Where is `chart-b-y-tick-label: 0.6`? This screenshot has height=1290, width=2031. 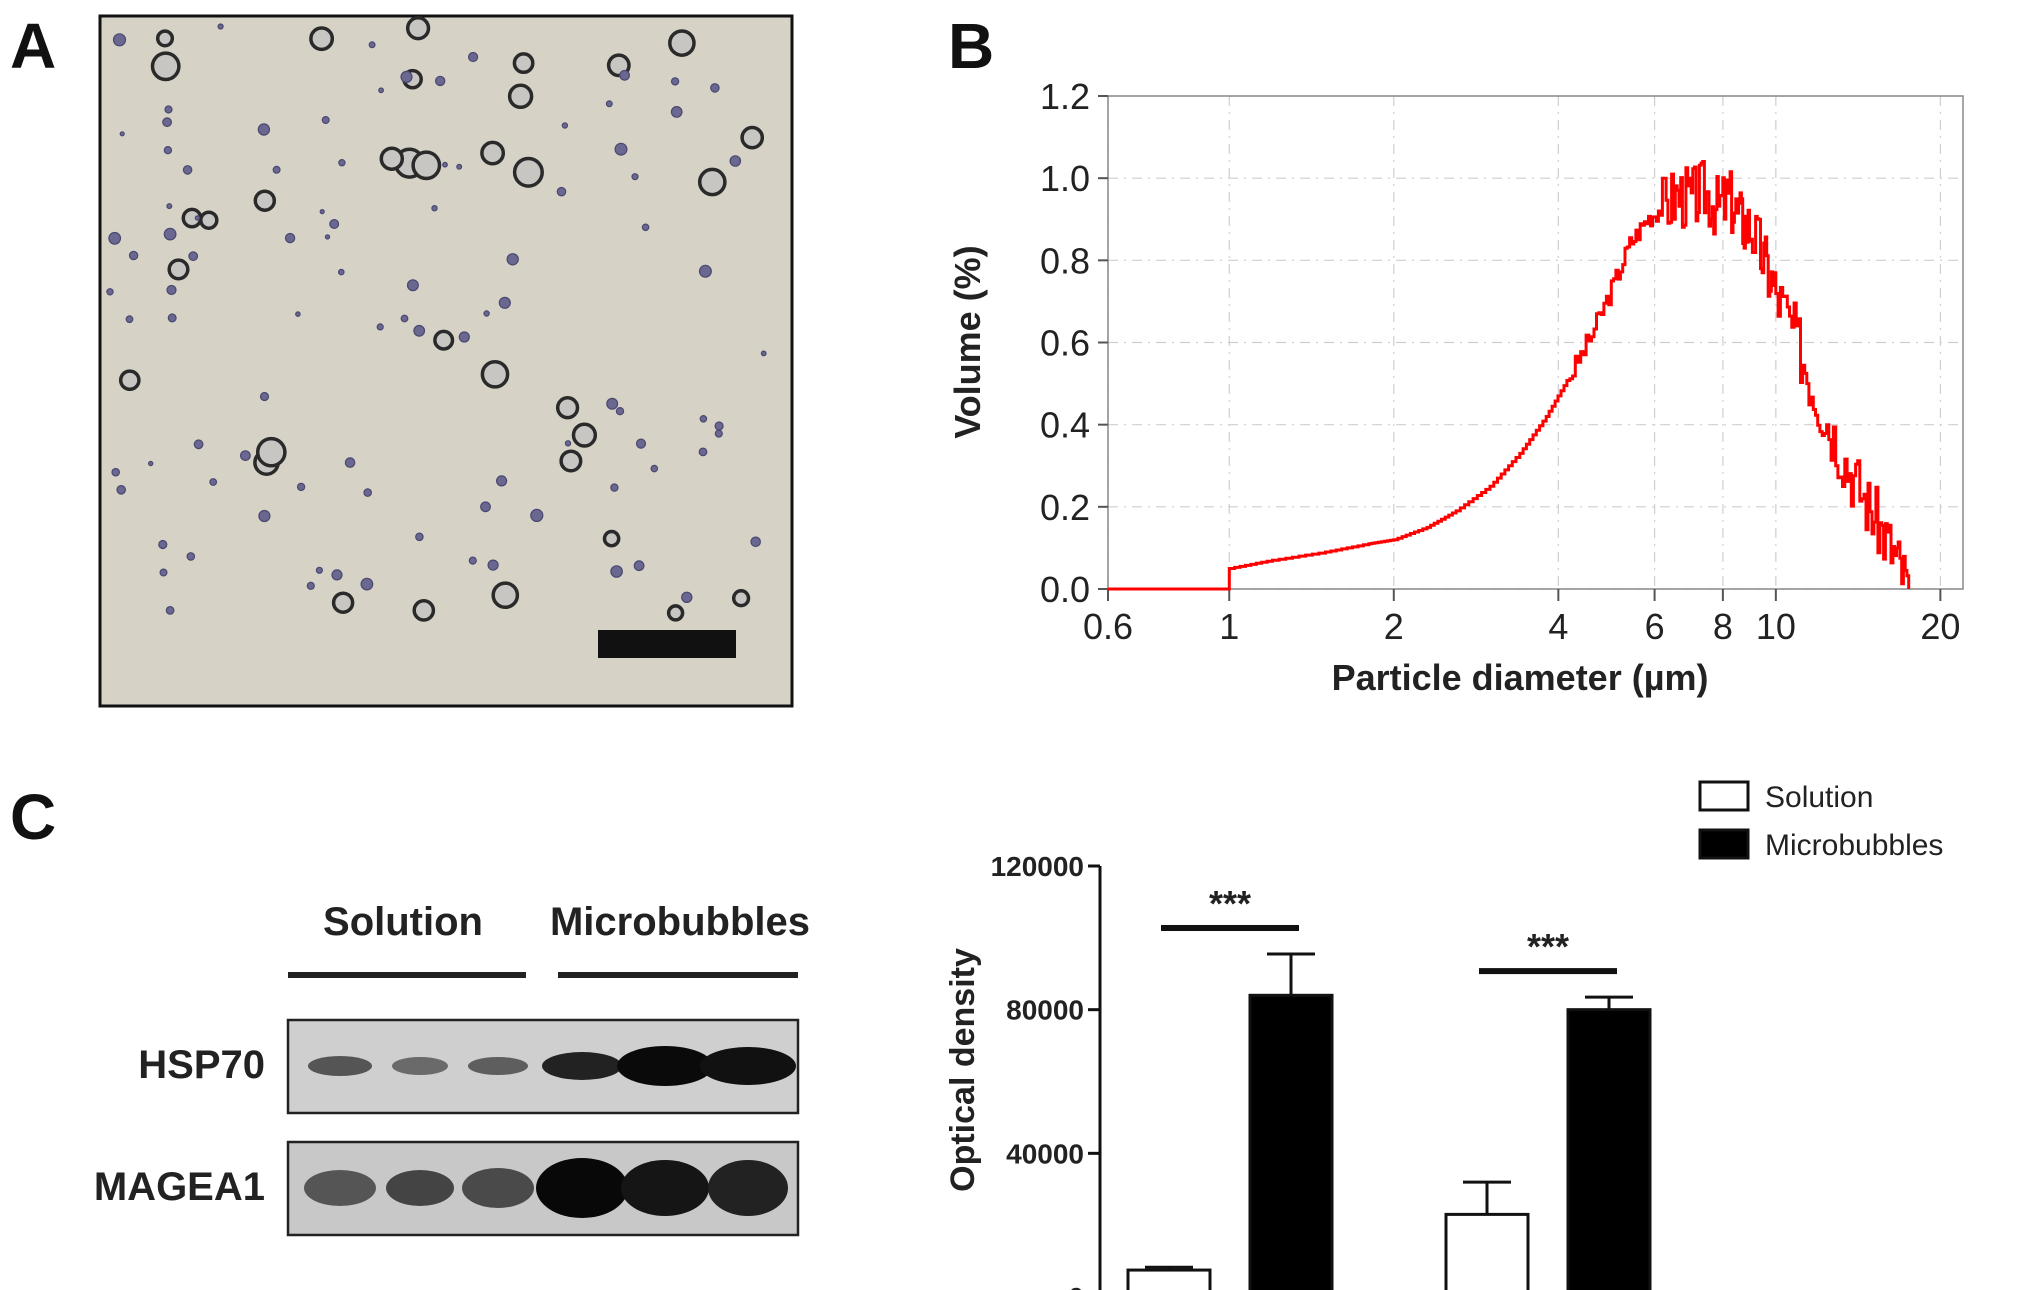
chart-b-y-tick-label: 0.6 is located at coordinates (1065, 343).